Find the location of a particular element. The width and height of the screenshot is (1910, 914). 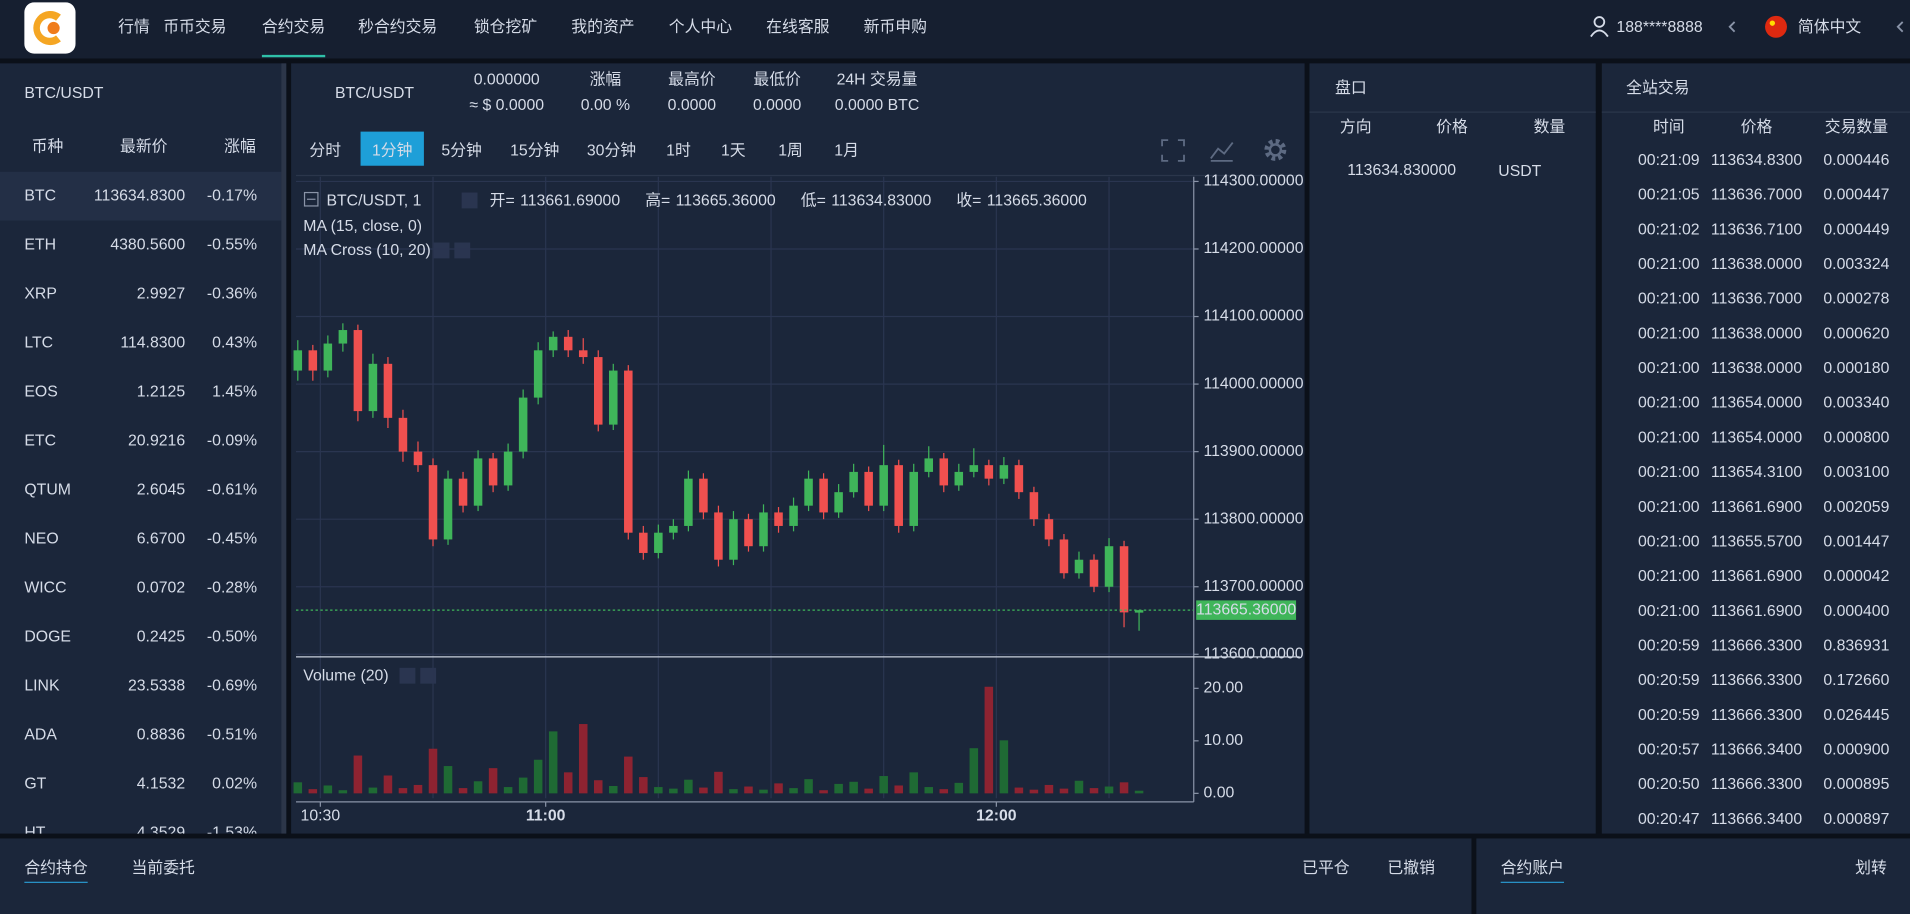

market-row: ETH 4380.5600 -0.55% is located at coordinates (140, 244).